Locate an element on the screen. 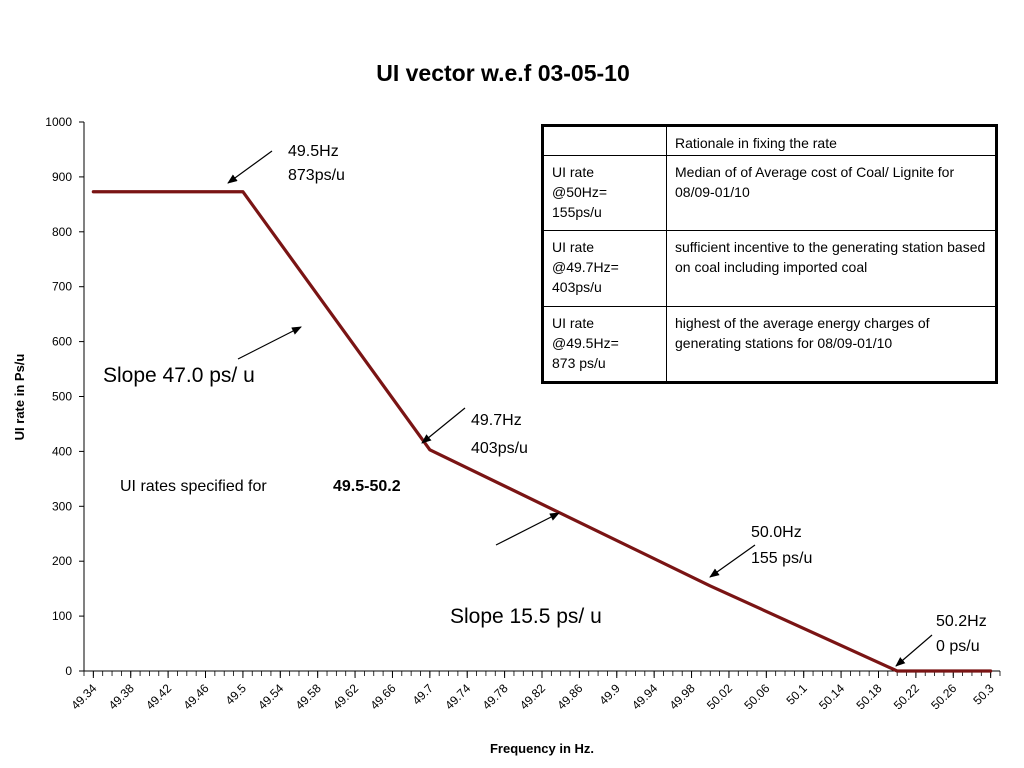 This screenshot has height=768, width=1024. label-line: @49.5Hz= is located at coordinates (585, 342).